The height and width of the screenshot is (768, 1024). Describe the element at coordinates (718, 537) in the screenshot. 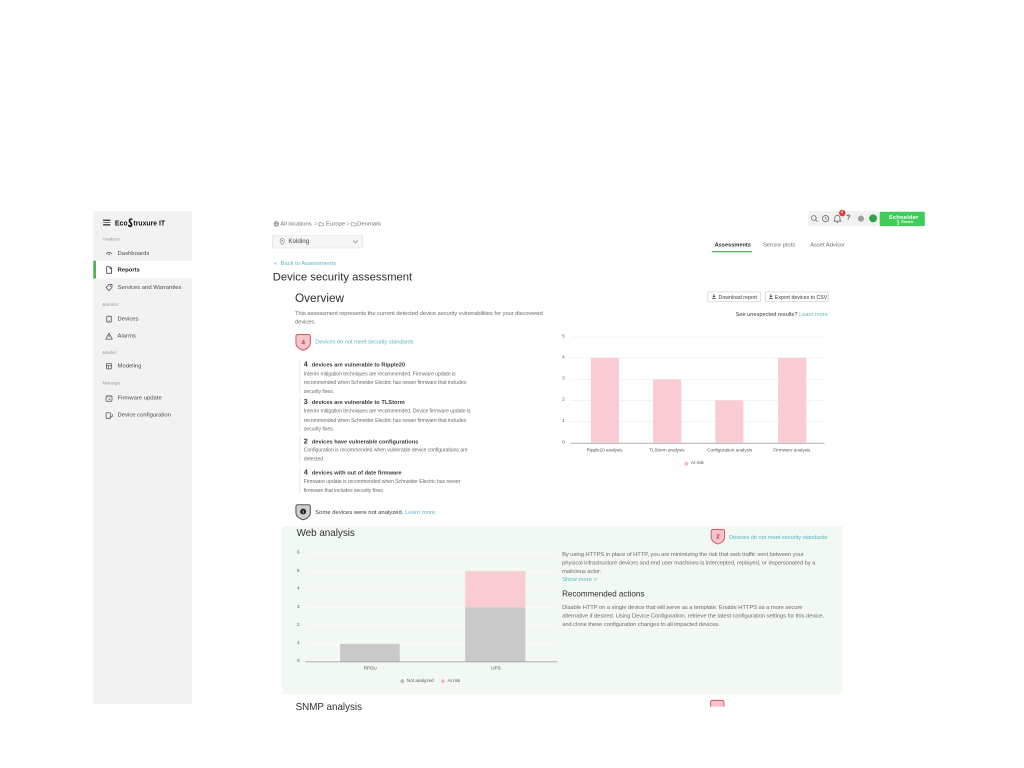

I see `svg-text: 2` at that location.